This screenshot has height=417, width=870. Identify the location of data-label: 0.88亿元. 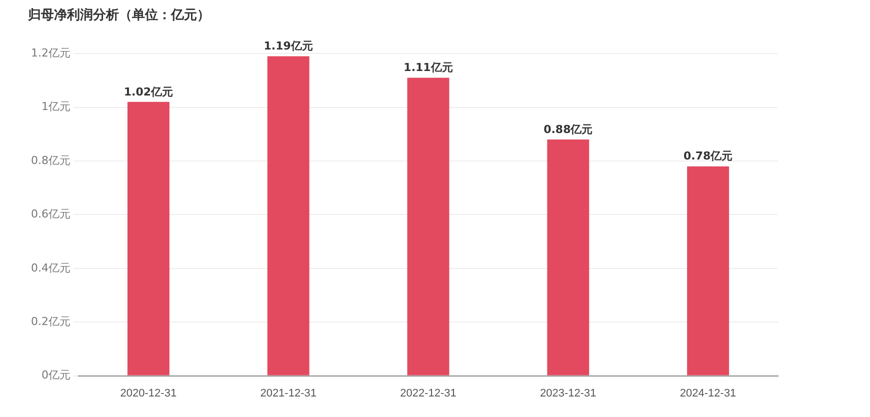
(568, 129).